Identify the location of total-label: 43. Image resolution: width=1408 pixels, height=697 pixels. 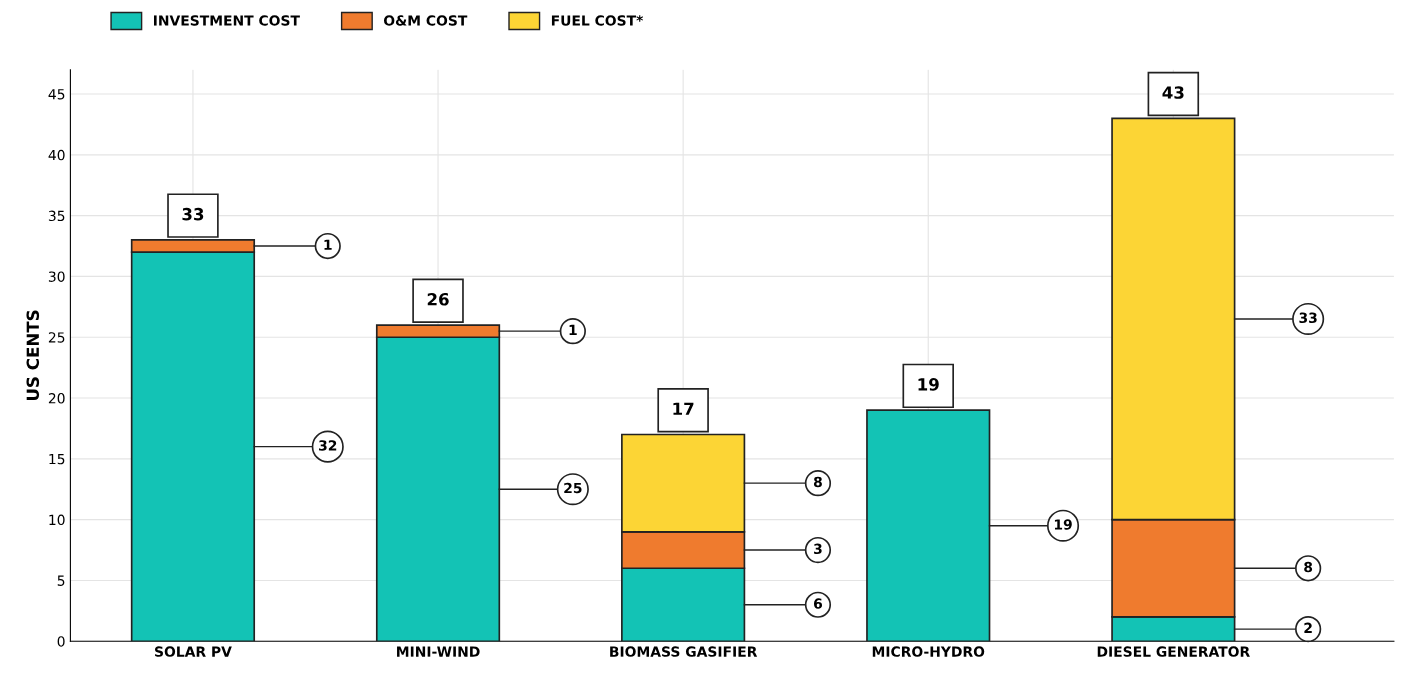
(1173, 92).